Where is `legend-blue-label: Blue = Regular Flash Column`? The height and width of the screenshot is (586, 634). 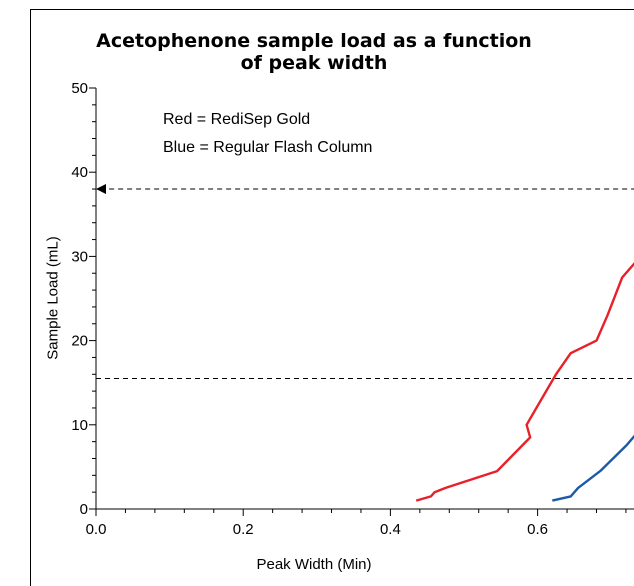
legend-blue-label: Blue = Regular Flash Column is located at coordinates (268, 147).